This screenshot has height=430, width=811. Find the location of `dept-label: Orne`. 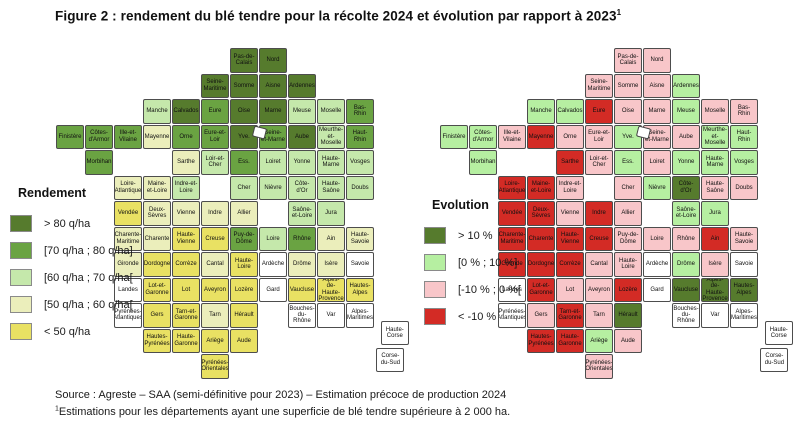

dept-label: Orne is located at coordinates (186, 136).